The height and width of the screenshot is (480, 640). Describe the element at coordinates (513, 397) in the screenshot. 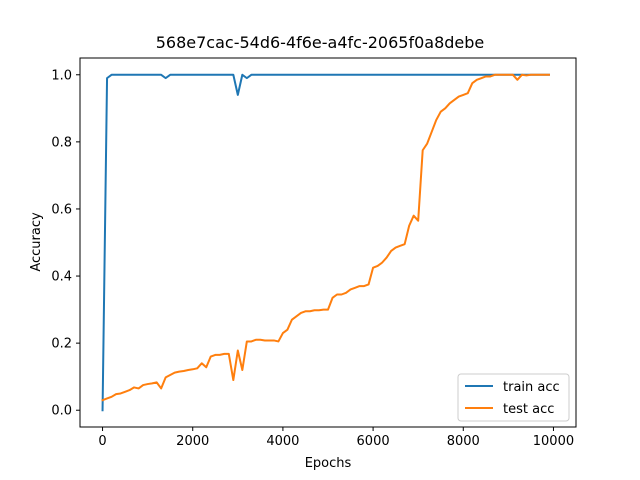

I see `legend: train acc test acc` at that location.